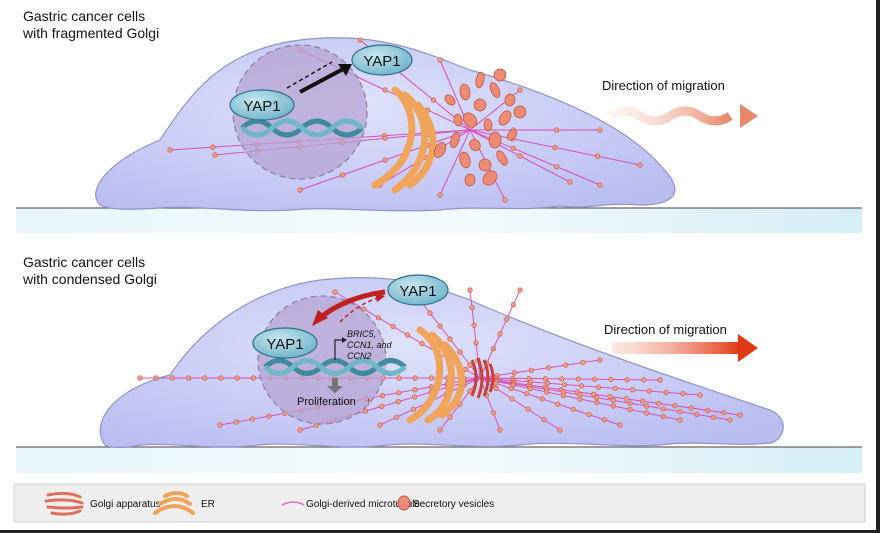 This screenshot has height=533, width=880. Describe the element at coordinates (670, 116) in the screenshot. I see `migration-arrow-top` at that location.